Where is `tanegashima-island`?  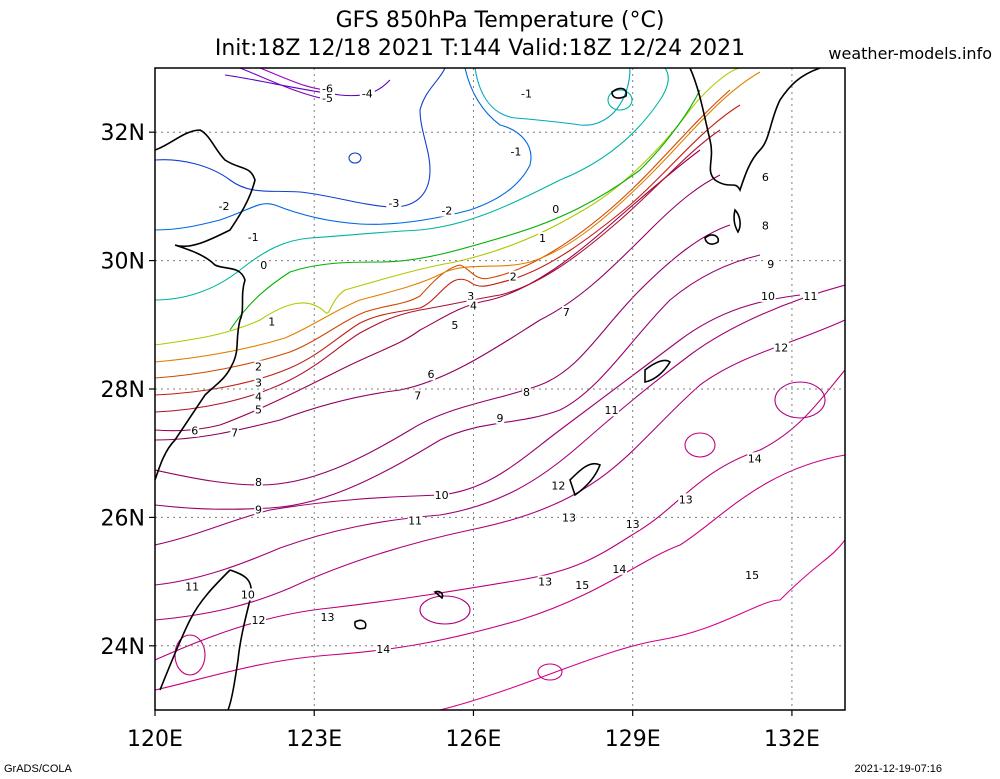
tanegashima-island is located at coordinates (737, 221).